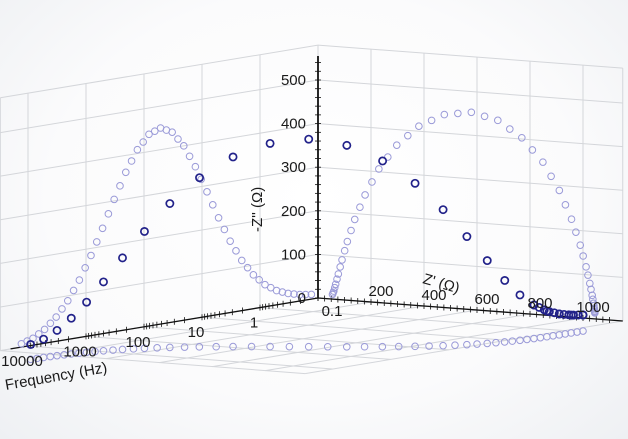  I want to click on zre-tick-label: 1000, so click(592, 307).